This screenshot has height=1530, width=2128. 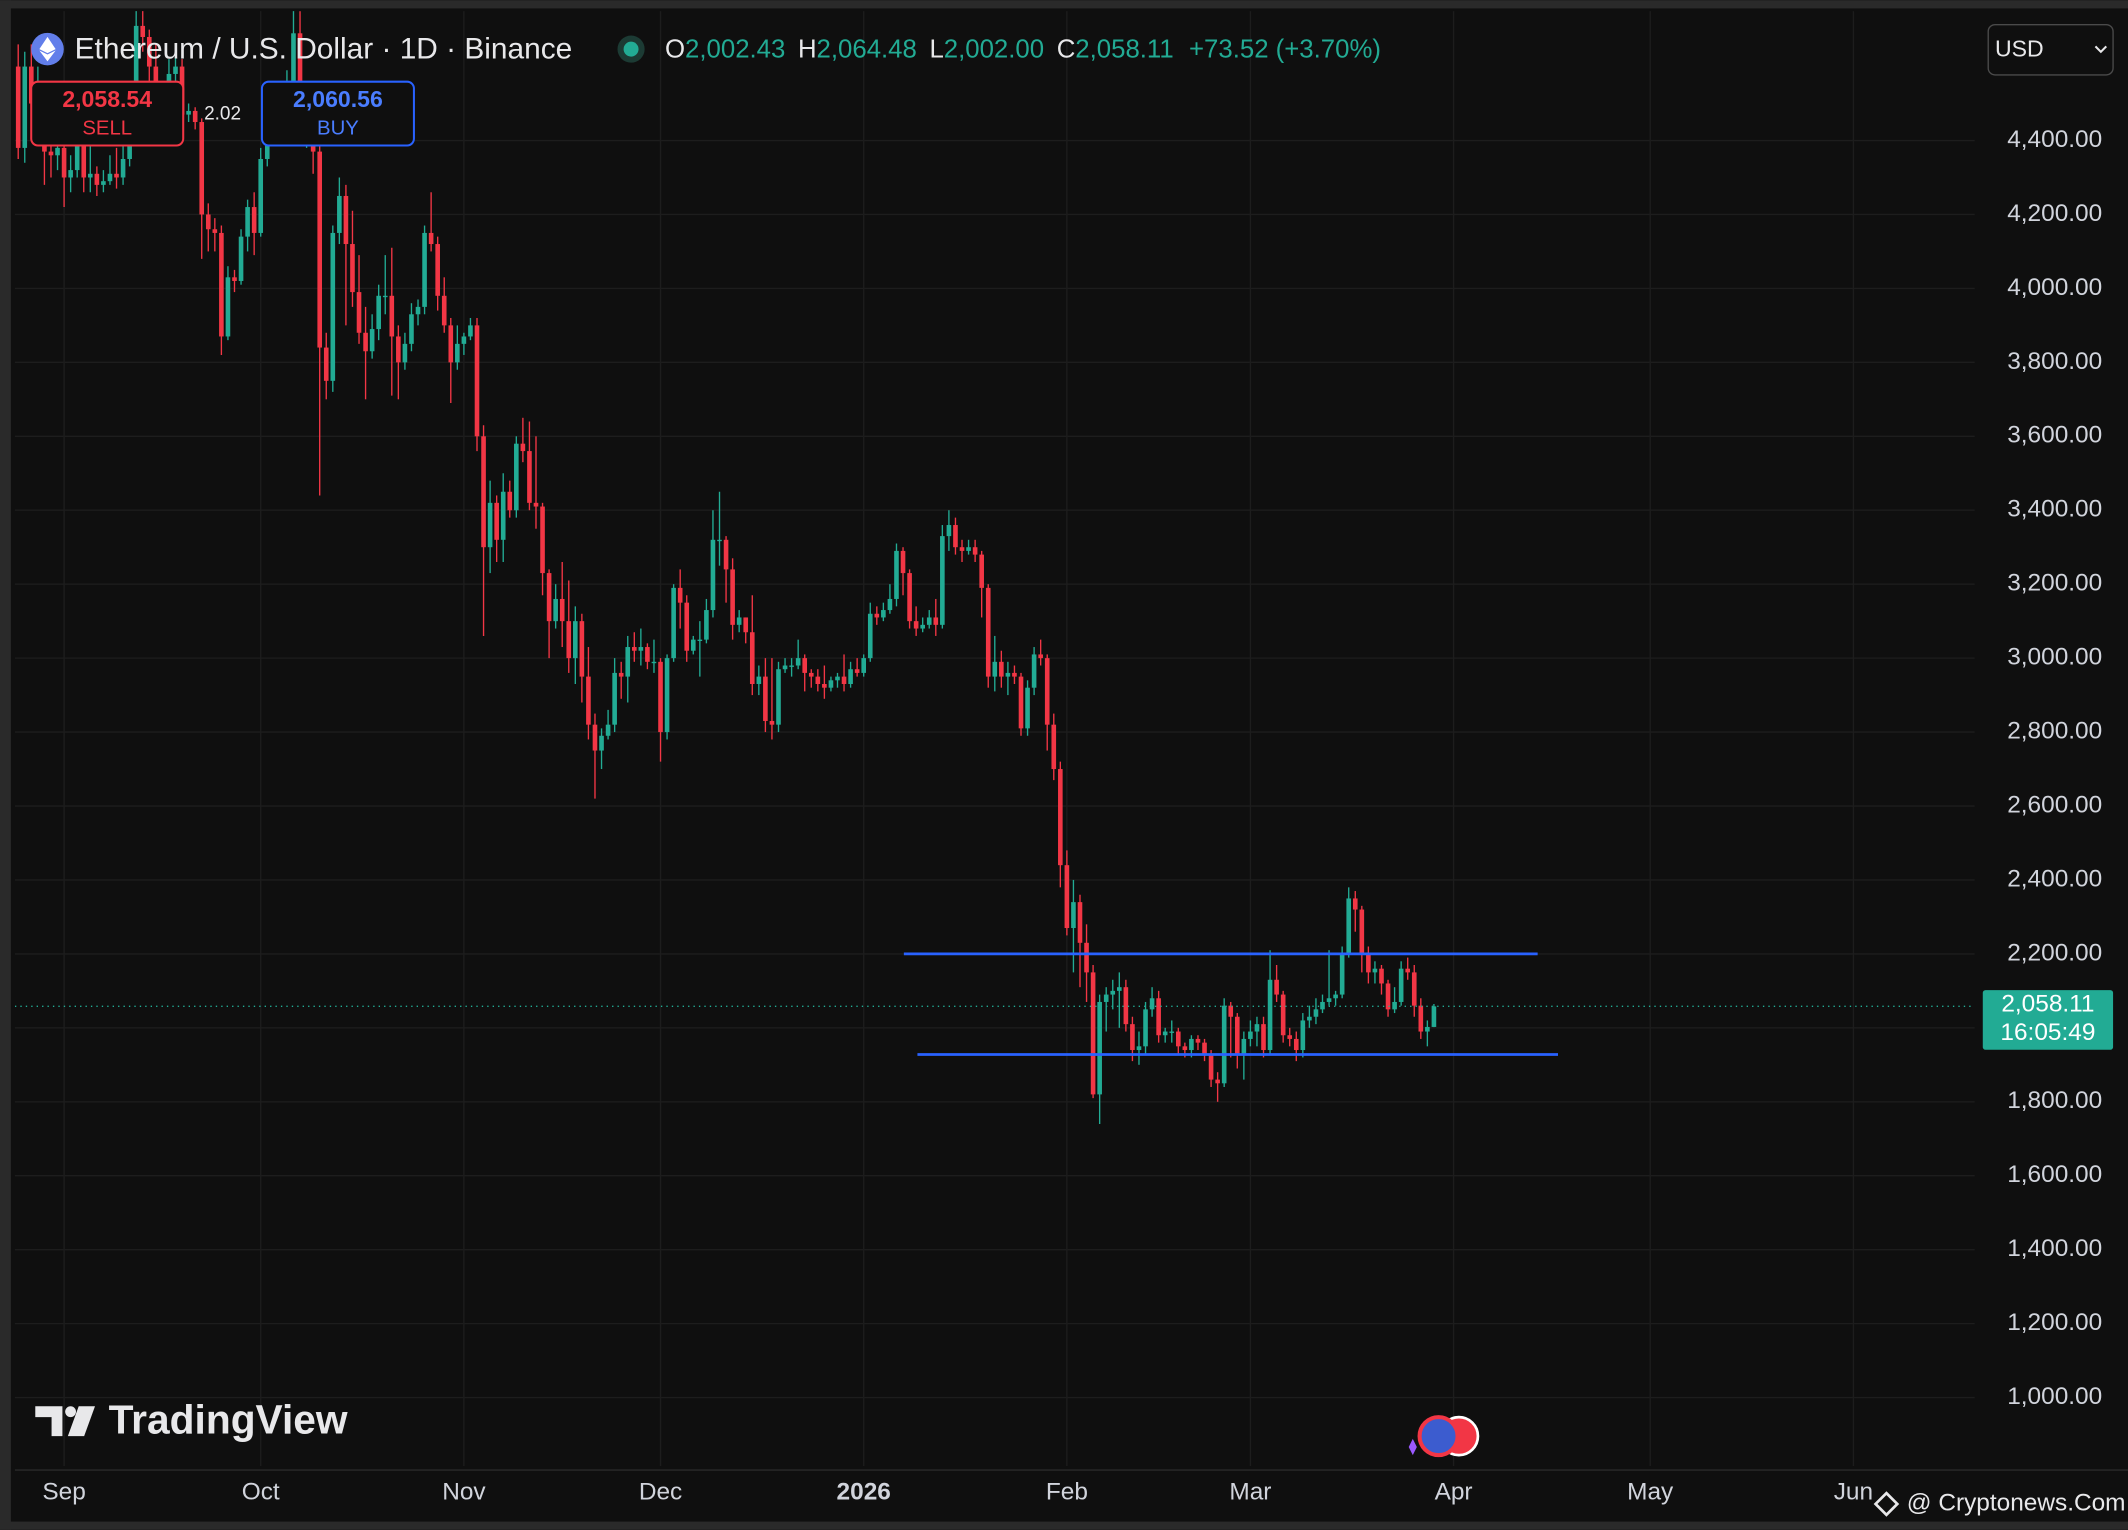 I want to click on sell-price: 2,058.54, so click(x=107, y=99).